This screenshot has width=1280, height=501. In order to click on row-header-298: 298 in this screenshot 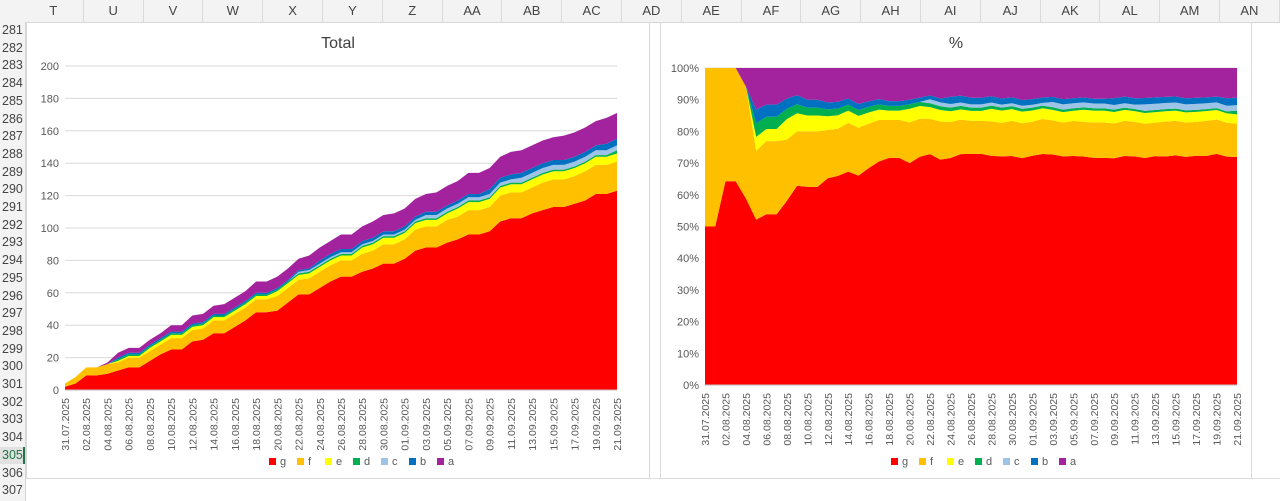, I will do `click(12, 330)`.